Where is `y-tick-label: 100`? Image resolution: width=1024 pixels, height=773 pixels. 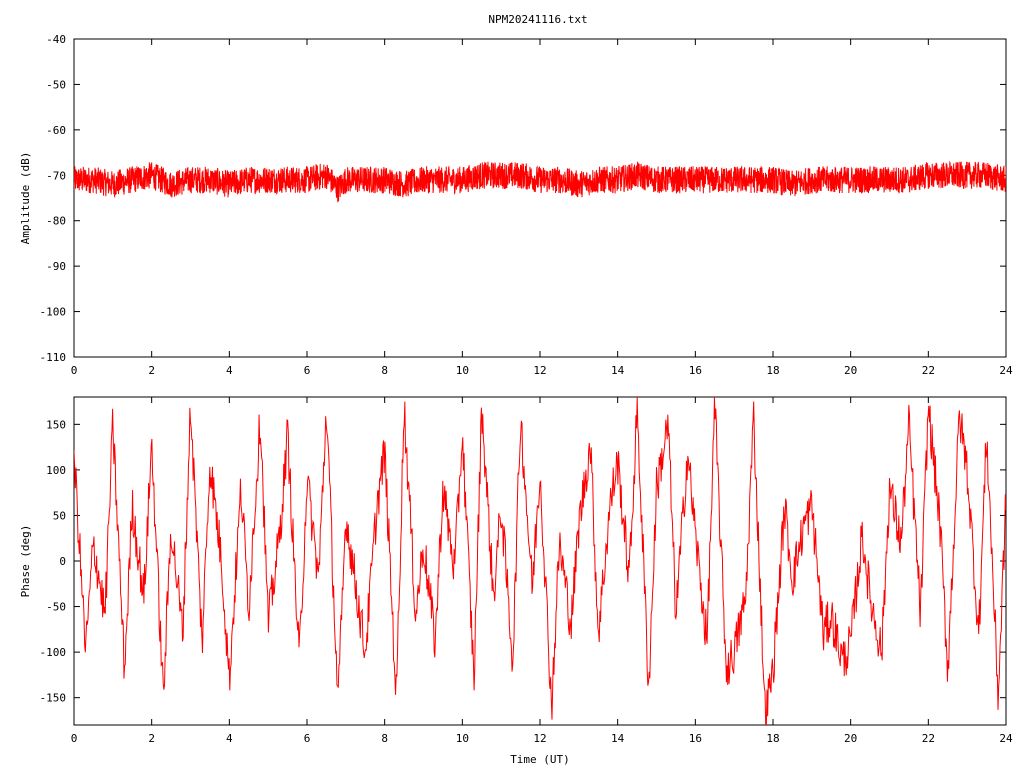
y-tick-label: 100 is located at coordinates (56, 470).